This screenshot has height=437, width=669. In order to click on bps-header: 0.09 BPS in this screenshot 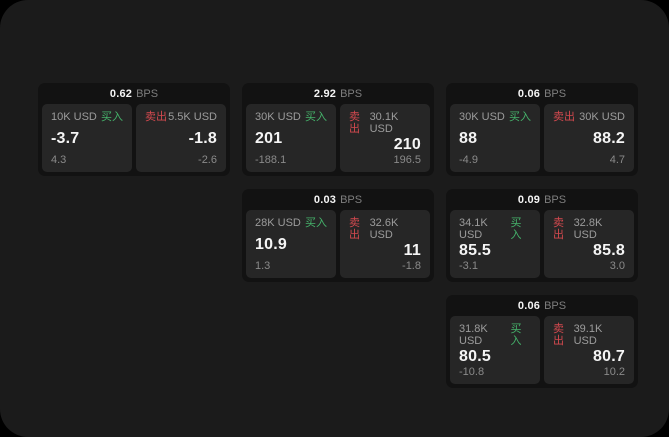, I will do `click(542, 199)`.